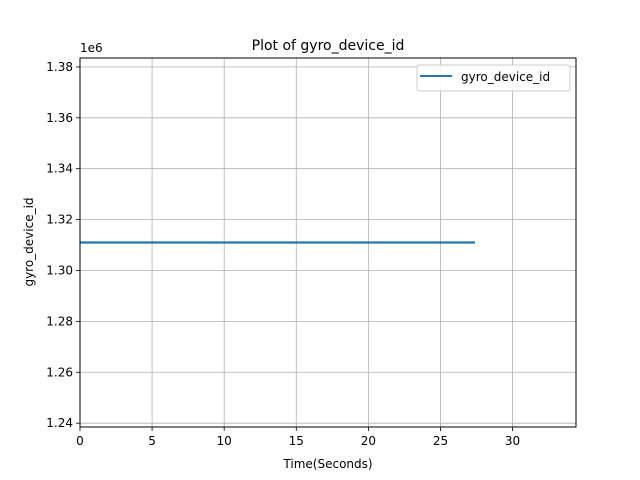 The height and width of the screenshot is (480, 640). What do you see at coordinates (59, 169) in the screenshot?
I see `y-tick-label: 1.34` at bounding box center [59, 169].